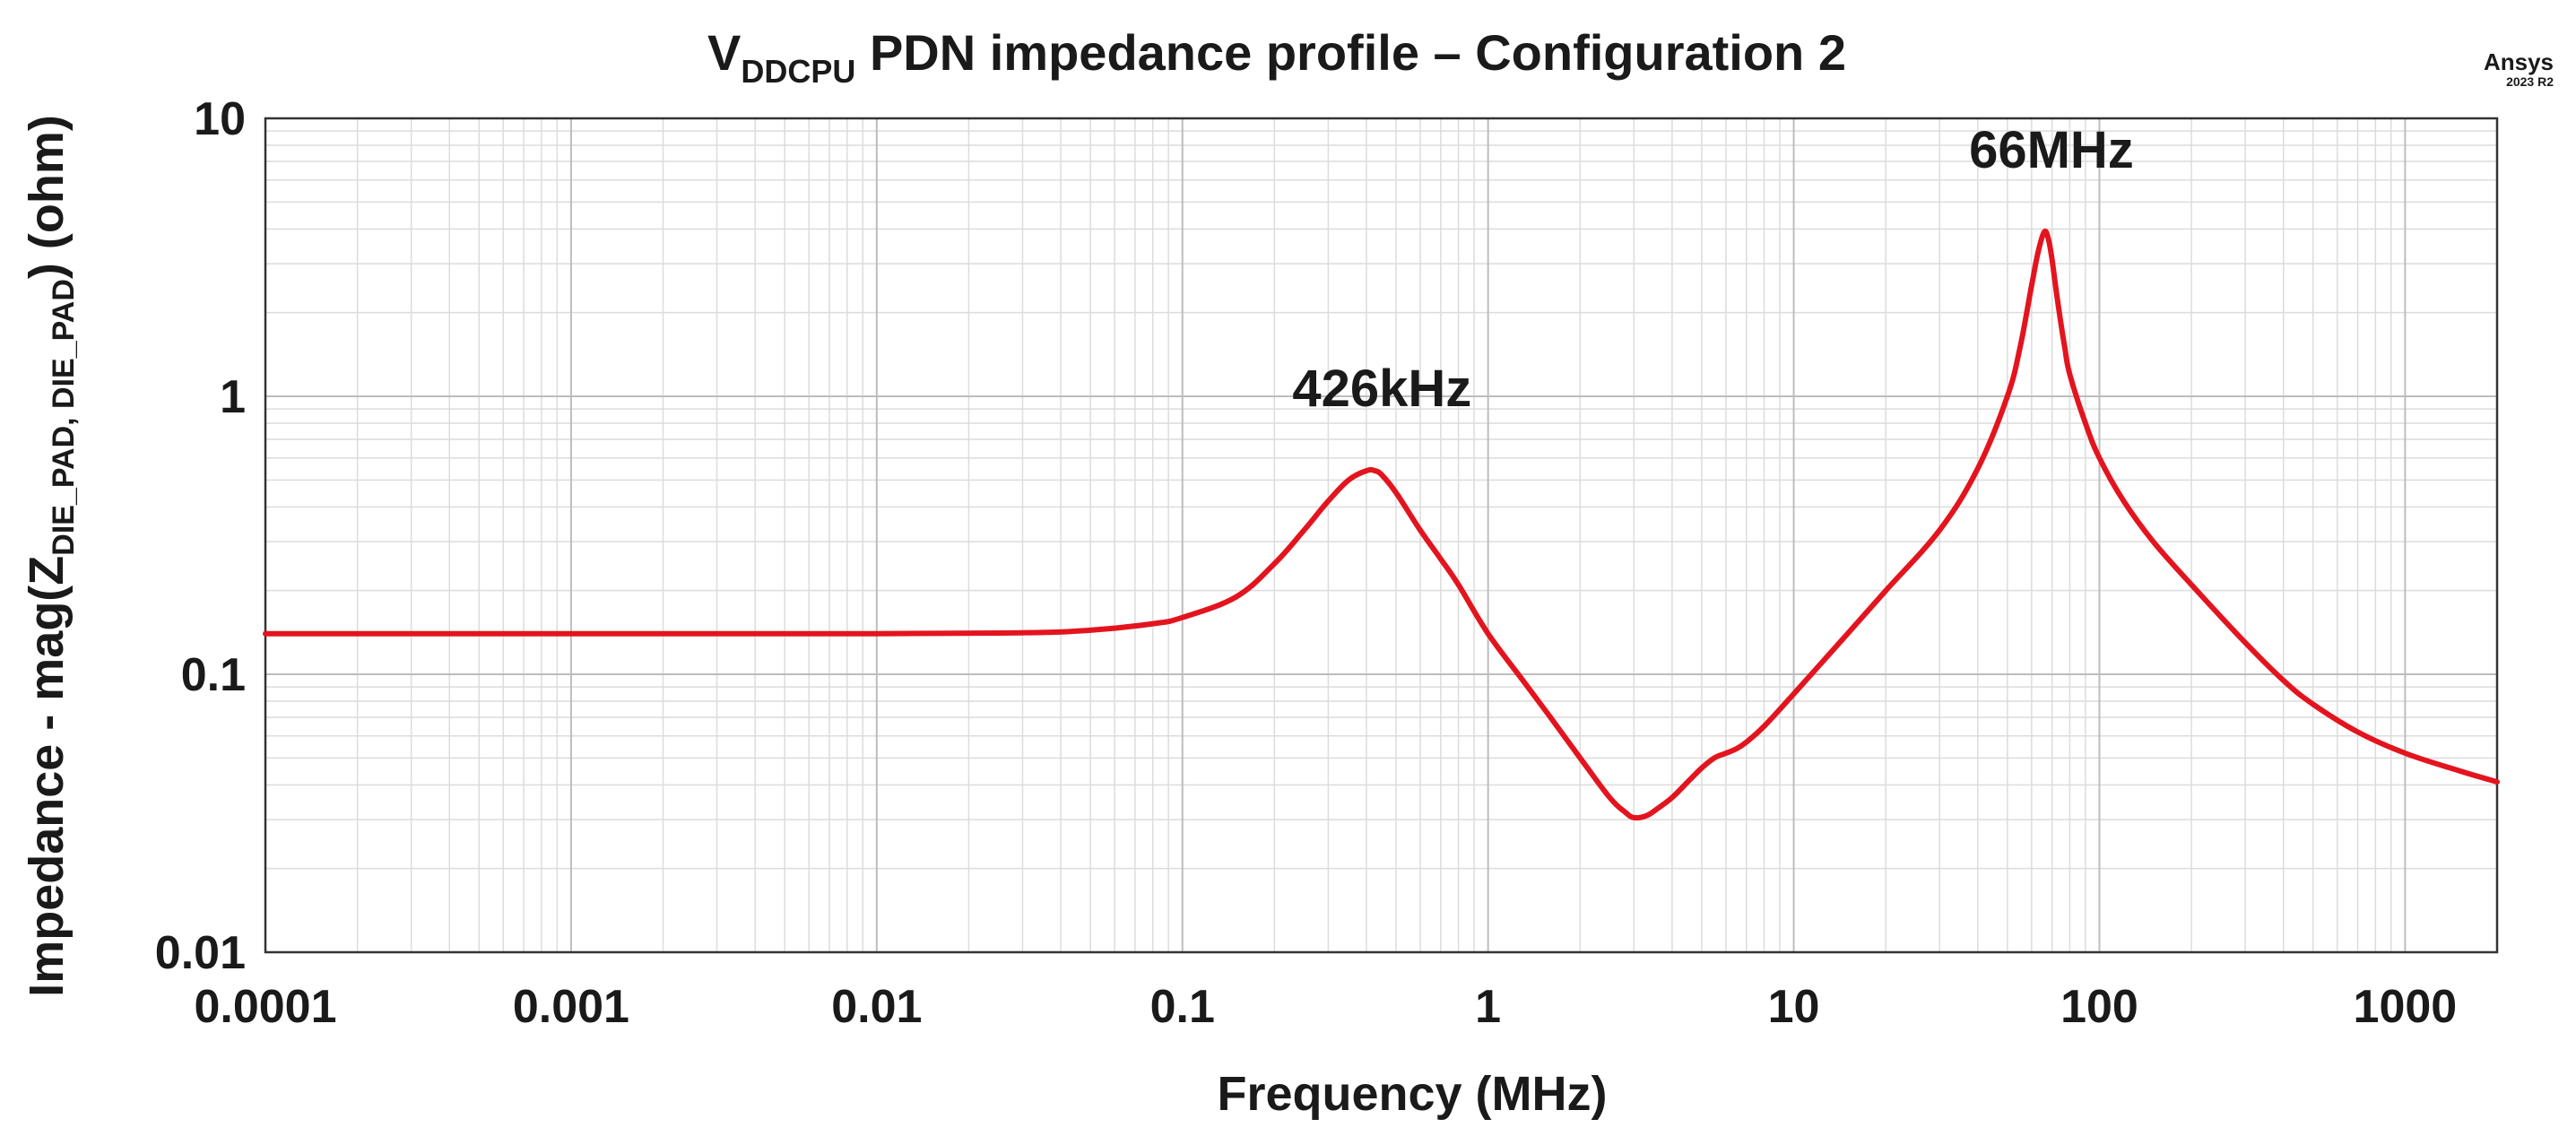  Describe the element at coordinates (64, 417) in the screenshot. I see `y-axis-label-subscript: DIE_PAD, DIE_PAD` at that location.